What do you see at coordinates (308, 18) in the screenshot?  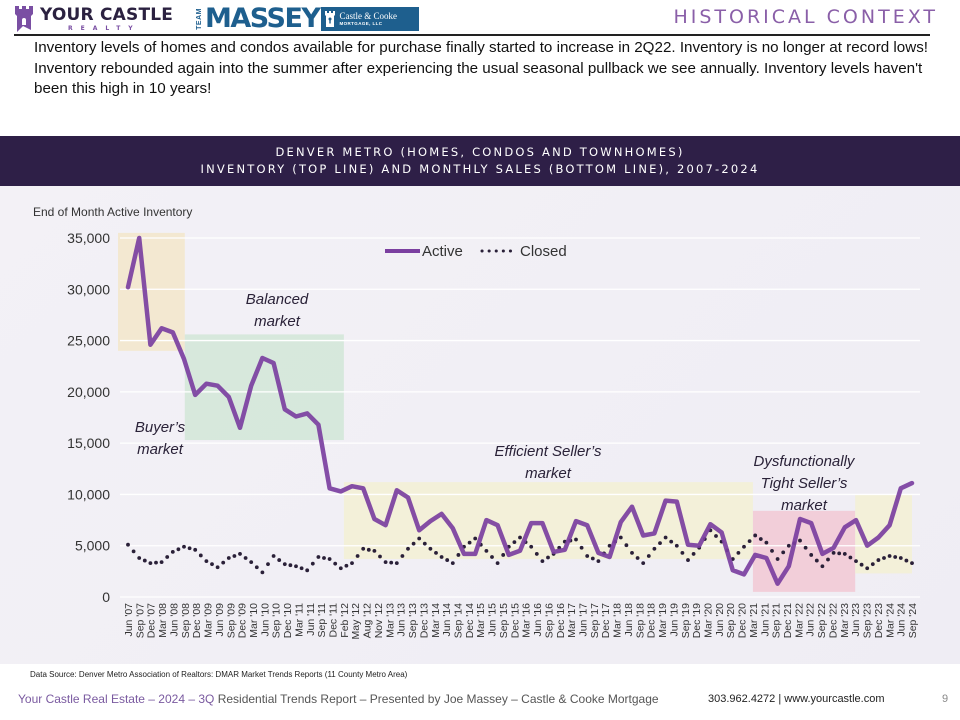 I see `team-massey-logo: TEAM MASSEY Castle & Cooke MORTGAGE, LLC` at bounding box center [308, 18].